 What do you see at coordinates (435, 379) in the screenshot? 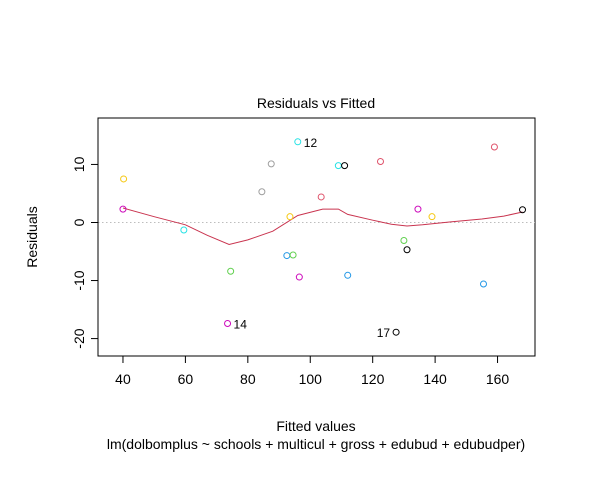
I see `x-tick-label: 140` at bounding box center [435, 379].